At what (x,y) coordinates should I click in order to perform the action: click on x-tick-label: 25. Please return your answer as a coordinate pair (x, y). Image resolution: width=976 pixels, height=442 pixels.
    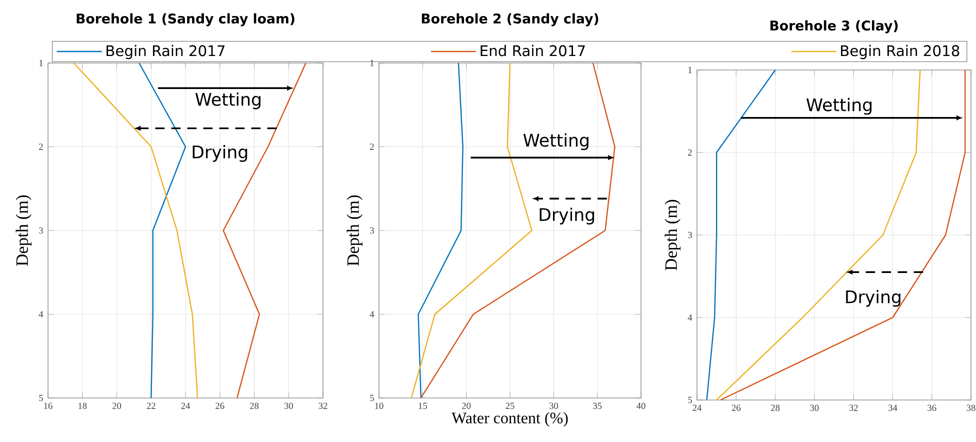
    Looking at the image, I should click on (510, 405).